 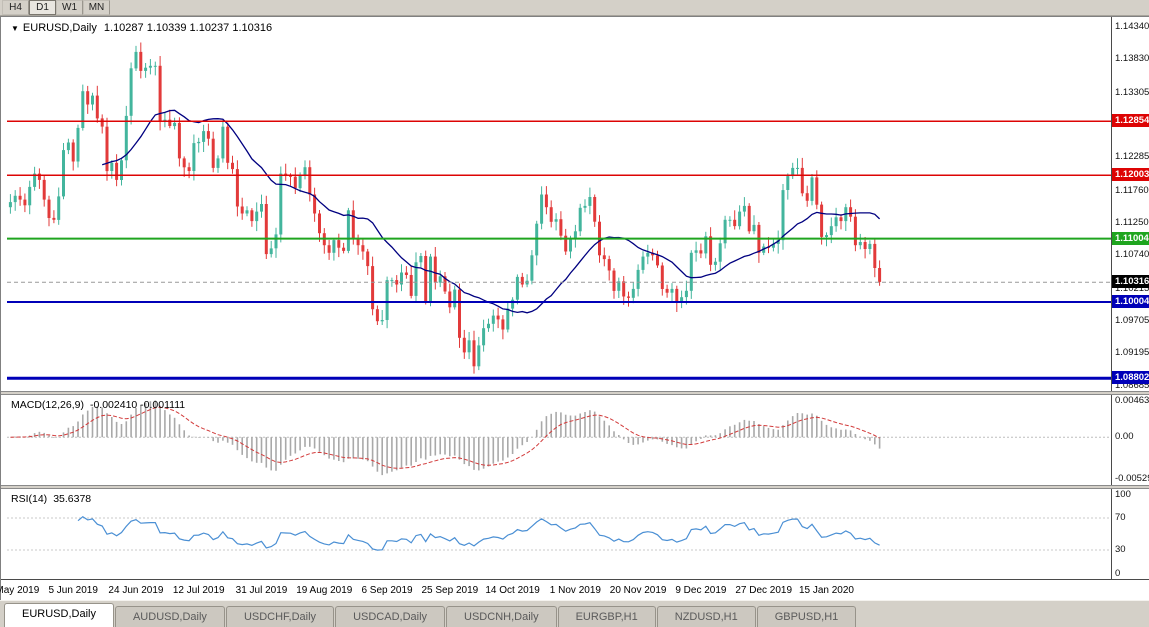 What do you see at coordinates (1132, 479) in the screenshot?
I see `macd-axis-label: -0.00529` at bounding box center [1132, 479].